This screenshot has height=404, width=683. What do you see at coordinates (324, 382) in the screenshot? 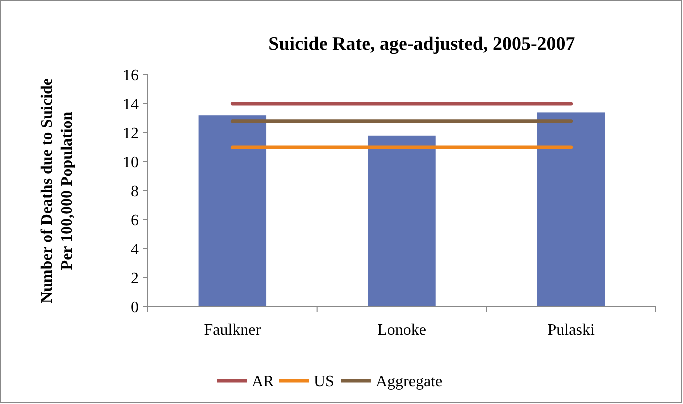
I see `legend-label: US` at bounding box center [324, 382].